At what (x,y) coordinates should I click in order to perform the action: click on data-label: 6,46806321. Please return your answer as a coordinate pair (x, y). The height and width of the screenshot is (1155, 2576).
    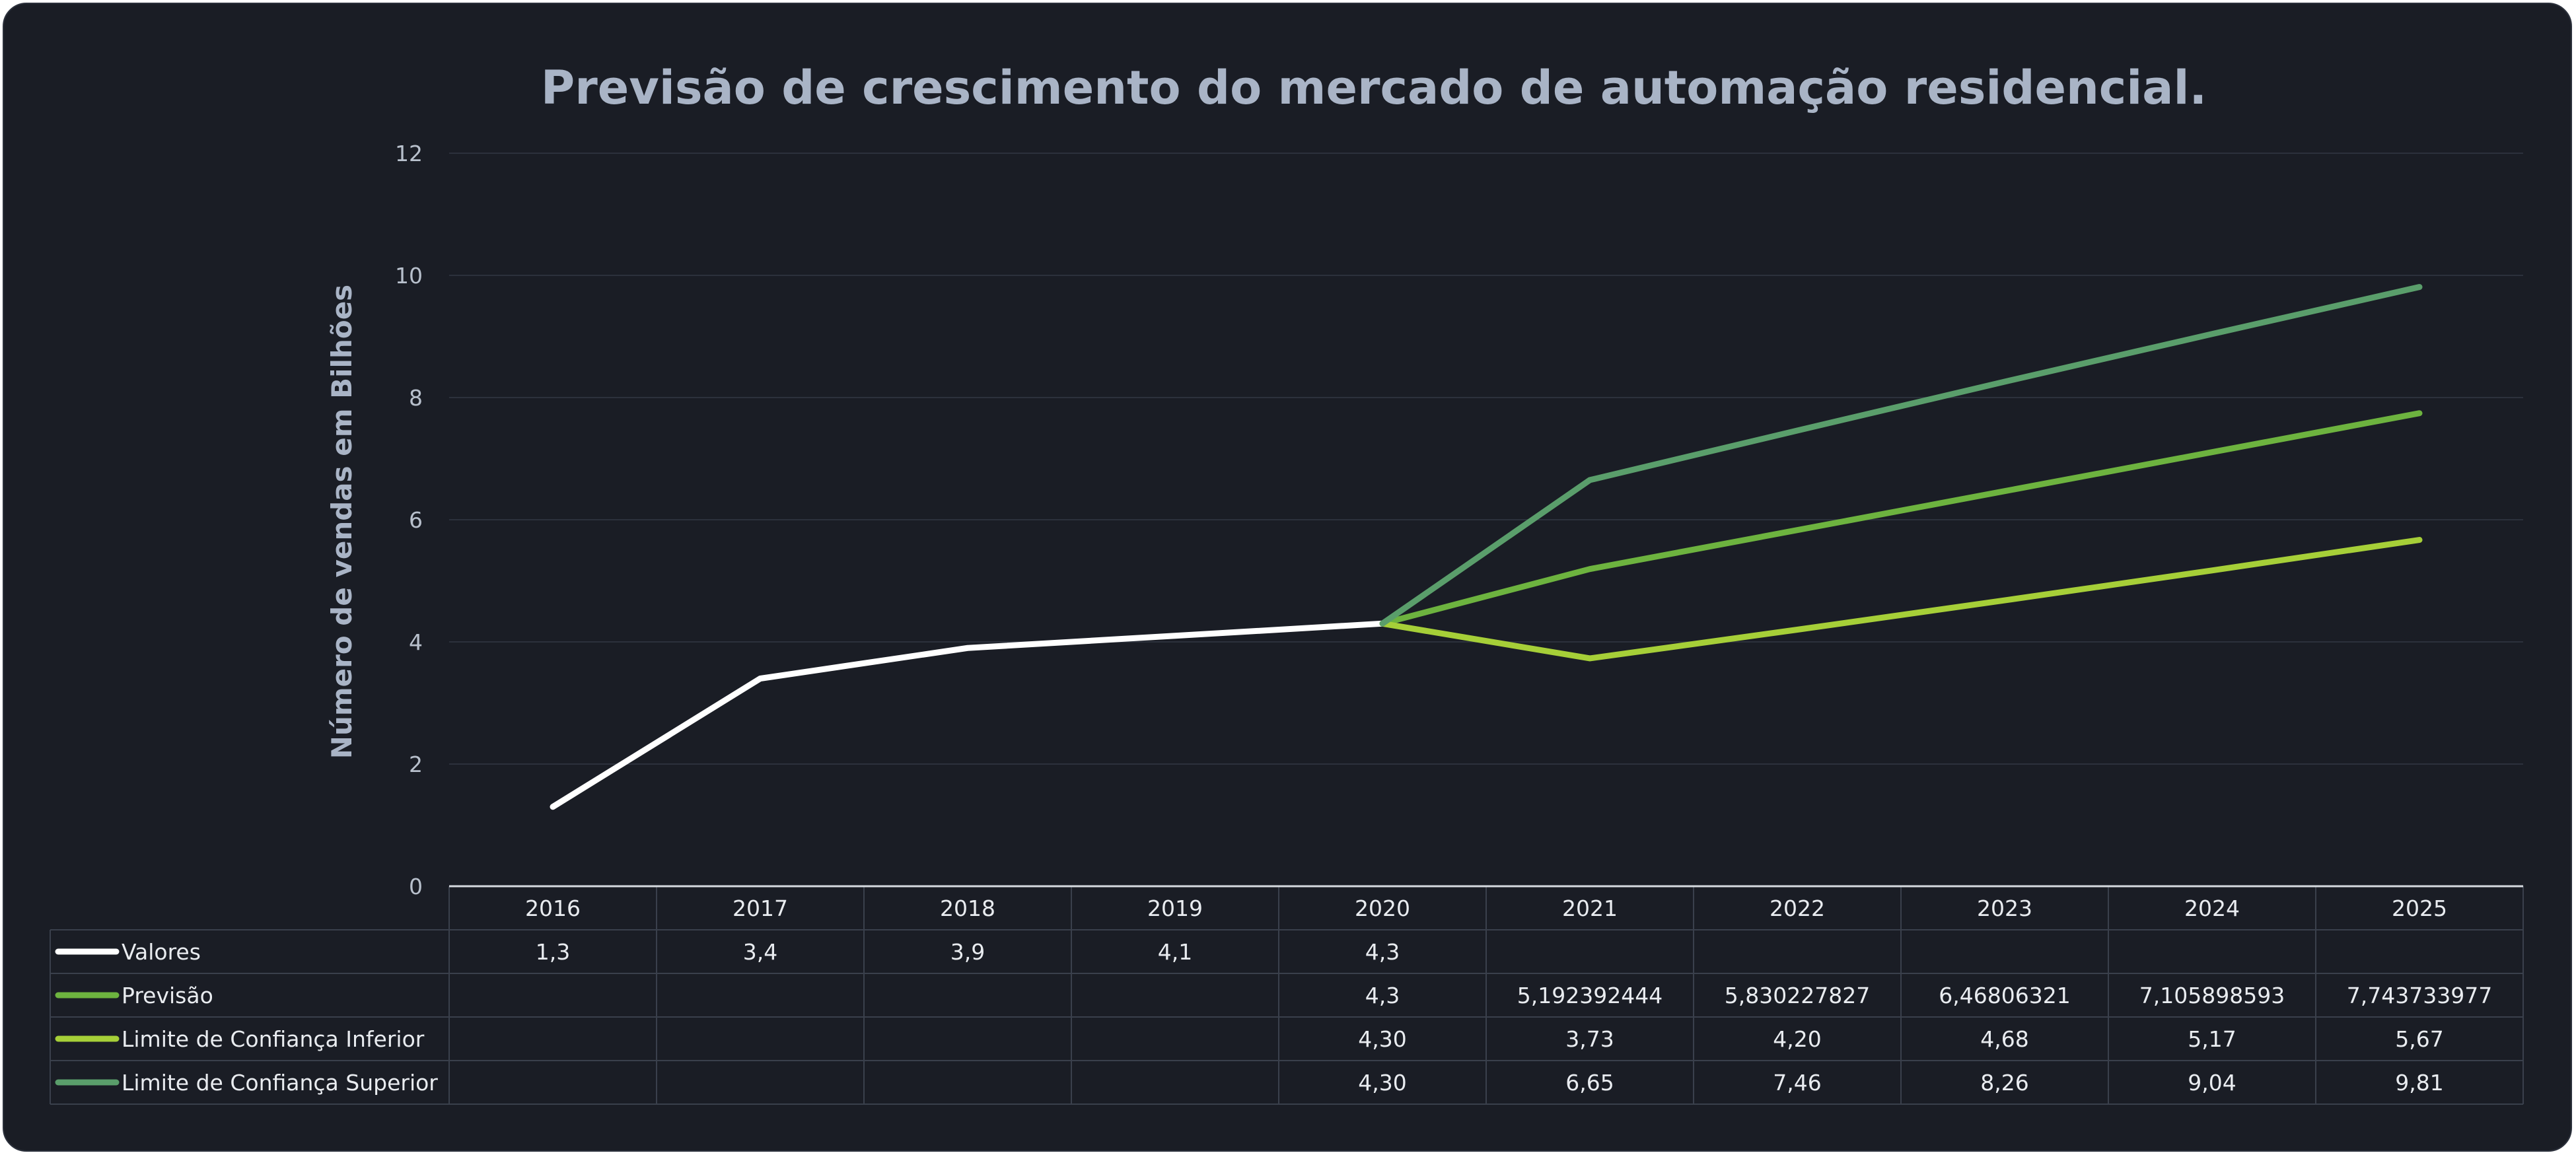
    Looking at the image, I should click on (2004, 995).